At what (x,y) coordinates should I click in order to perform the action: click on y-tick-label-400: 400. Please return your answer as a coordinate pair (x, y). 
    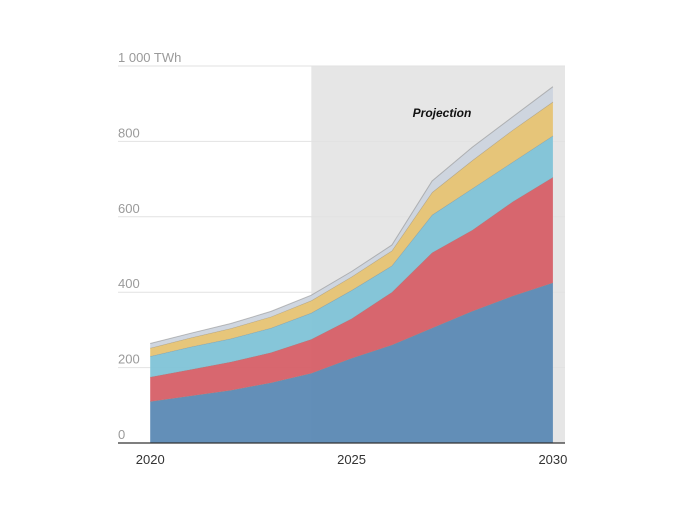
    Looking at the image, I should click on (129, 283).